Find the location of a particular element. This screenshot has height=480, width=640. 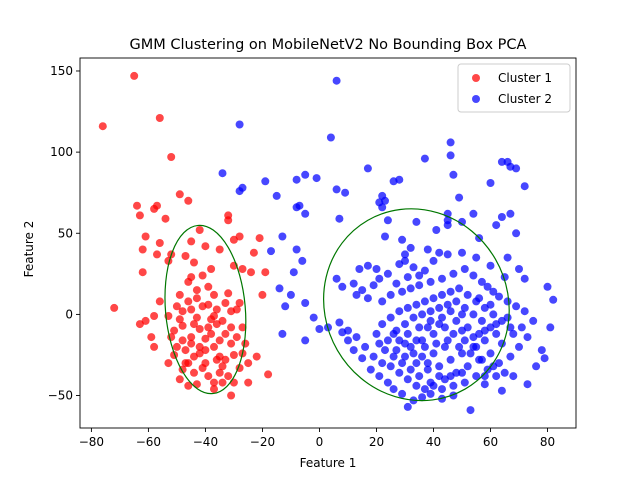

legend-marker is located at coordinates (476, 78).